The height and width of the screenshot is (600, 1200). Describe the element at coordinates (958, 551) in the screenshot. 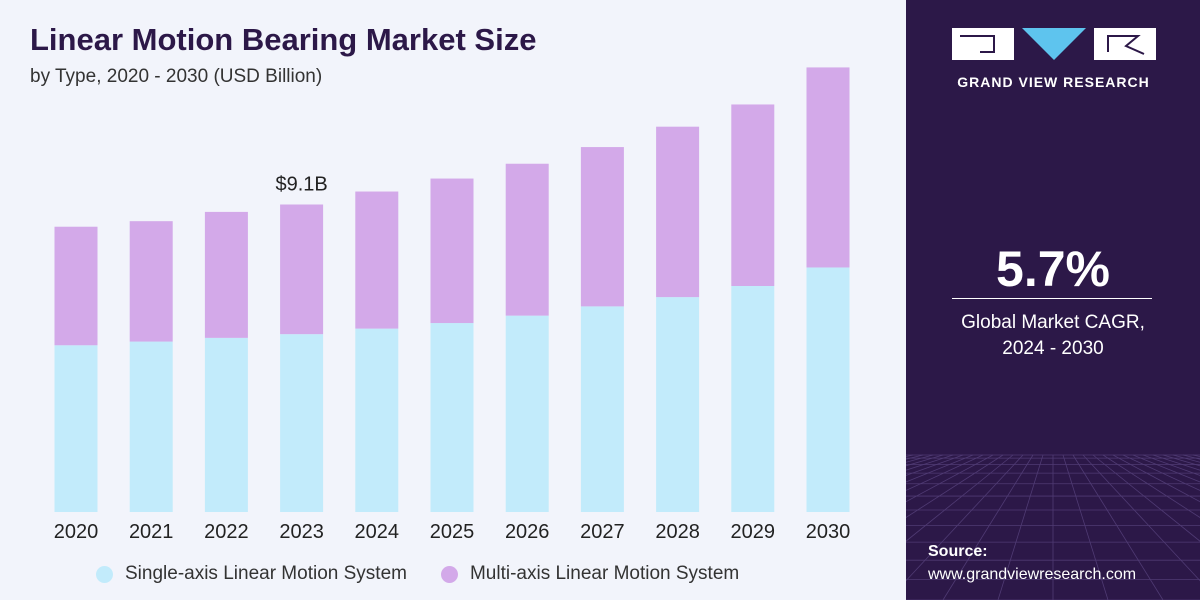

I see `source-label: Source:` at that location.